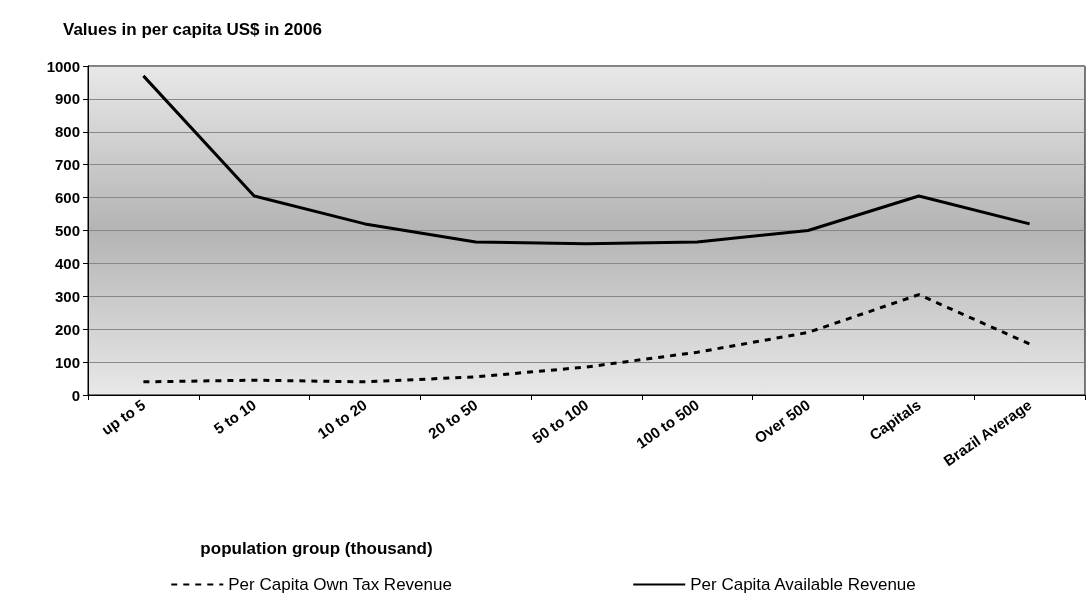  Describe the element at coordinates (340, 584) in the screenshot. I see `legend-label: Per Capita Own Tax Revenue` at that location.